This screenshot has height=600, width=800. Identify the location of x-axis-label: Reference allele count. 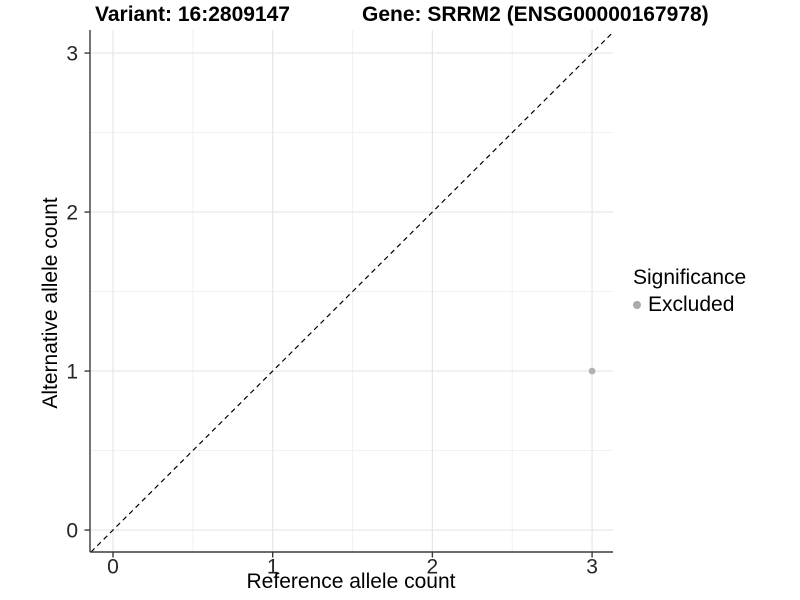
(351, 581).